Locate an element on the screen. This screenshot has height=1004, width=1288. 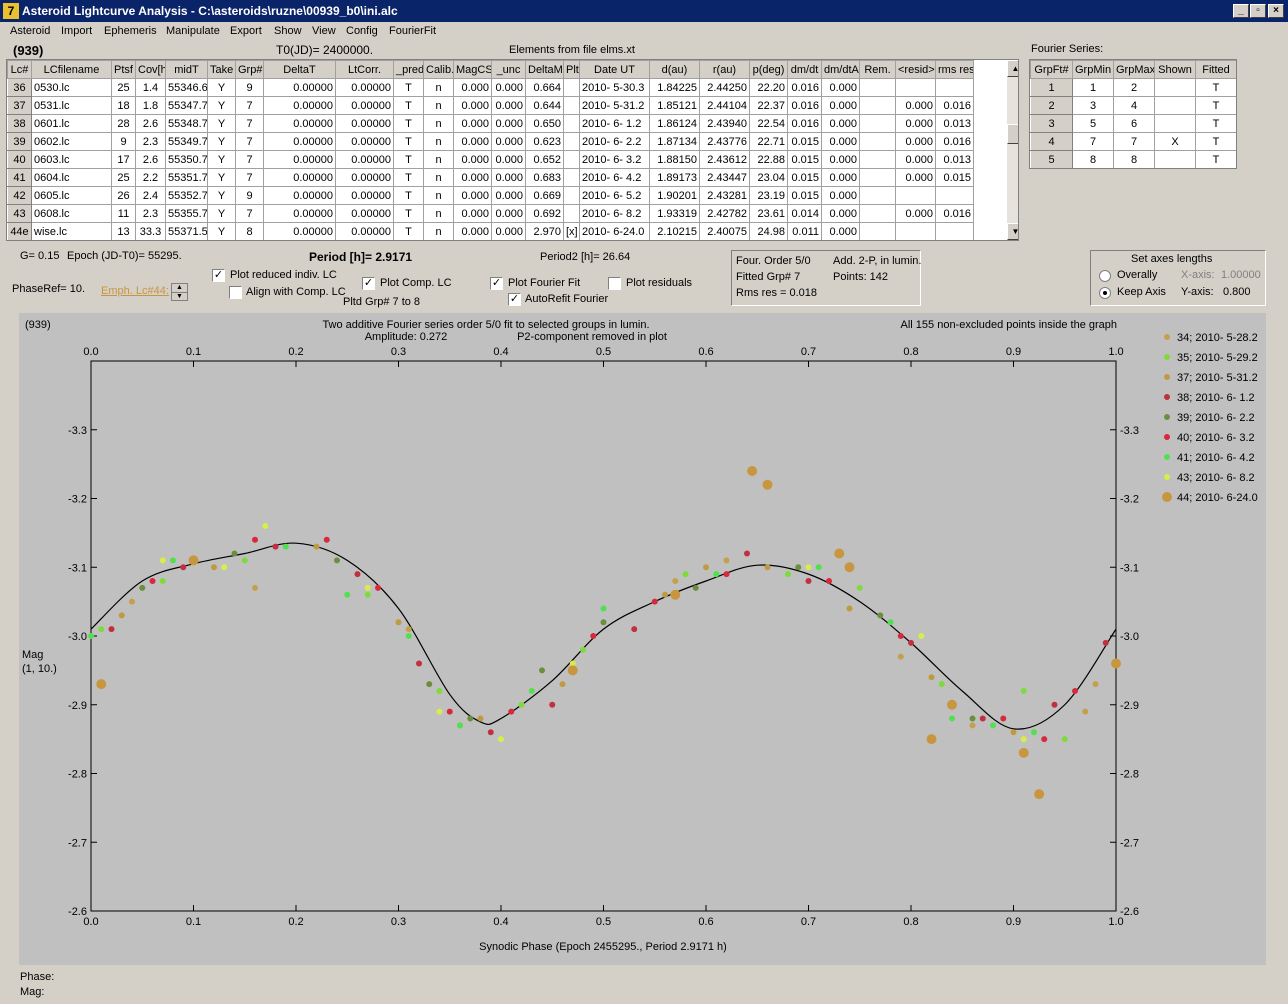
column-header: GrpFt# is located at coordinates (1051, 69).